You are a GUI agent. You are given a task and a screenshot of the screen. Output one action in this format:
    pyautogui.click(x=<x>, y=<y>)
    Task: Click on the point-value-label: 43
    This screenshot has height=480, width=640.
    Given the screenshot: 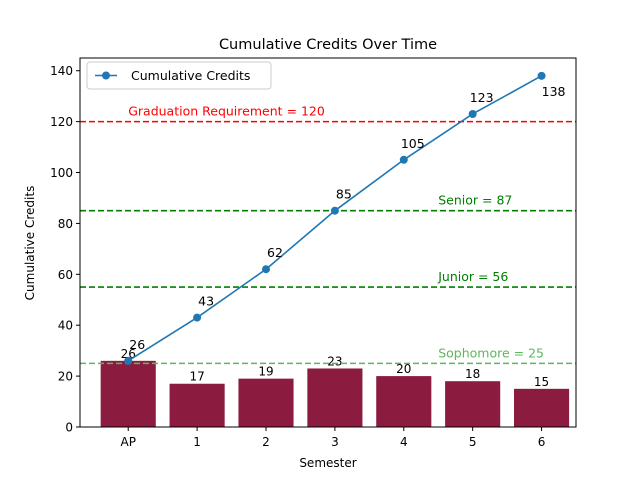 What is the action you would take?
    pyautogui.click(x=206, y=301)
    